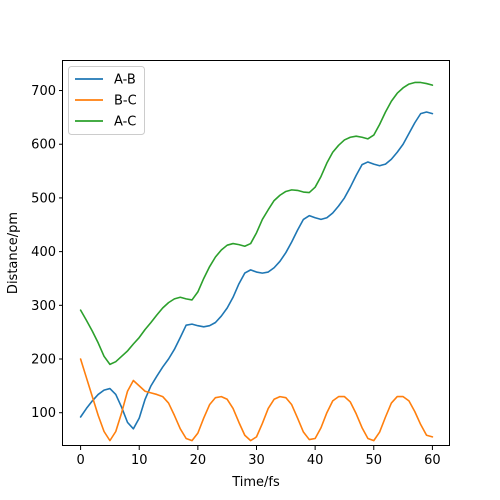  What do you see at coordinates (43, 145) in the screenshot?
I see `y-tick-label: 600` at bounding box center [43, 145].